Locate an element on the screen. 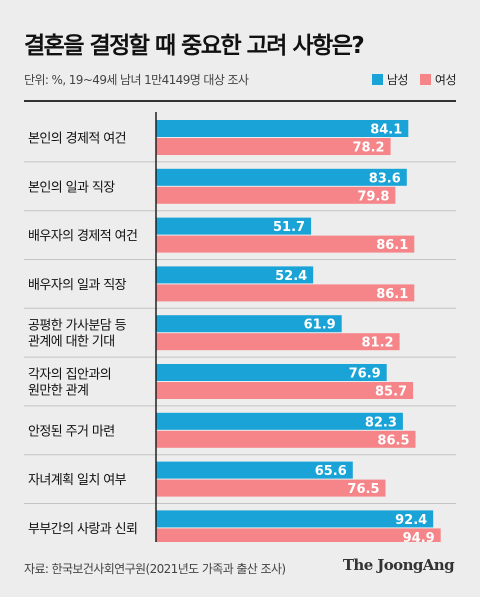  category-label-1: 본인의 일과 직장 is located at coordinates (71, 187).